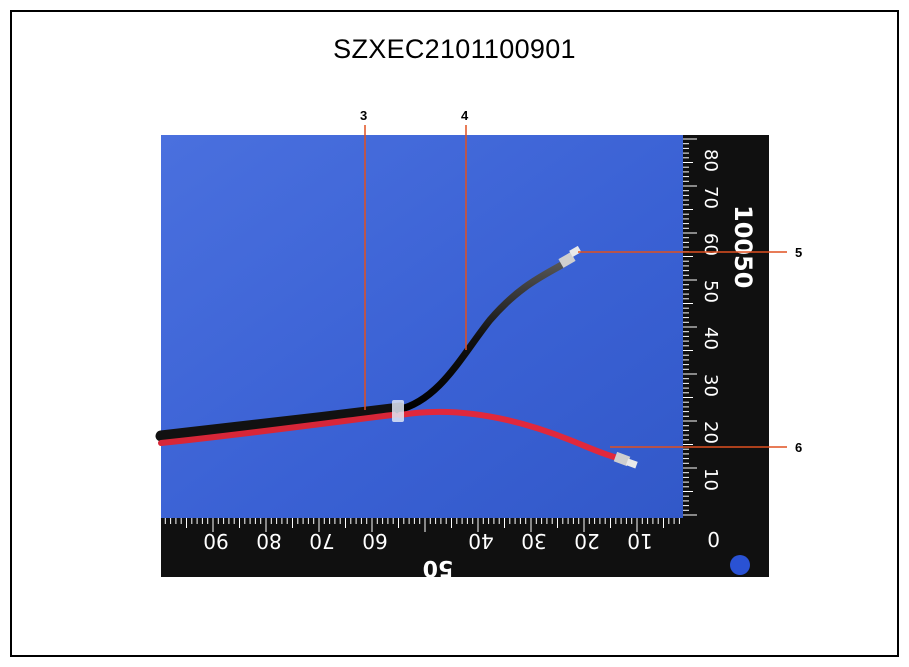  I want to click on right-ruler-label: 10, so click(710, 479).